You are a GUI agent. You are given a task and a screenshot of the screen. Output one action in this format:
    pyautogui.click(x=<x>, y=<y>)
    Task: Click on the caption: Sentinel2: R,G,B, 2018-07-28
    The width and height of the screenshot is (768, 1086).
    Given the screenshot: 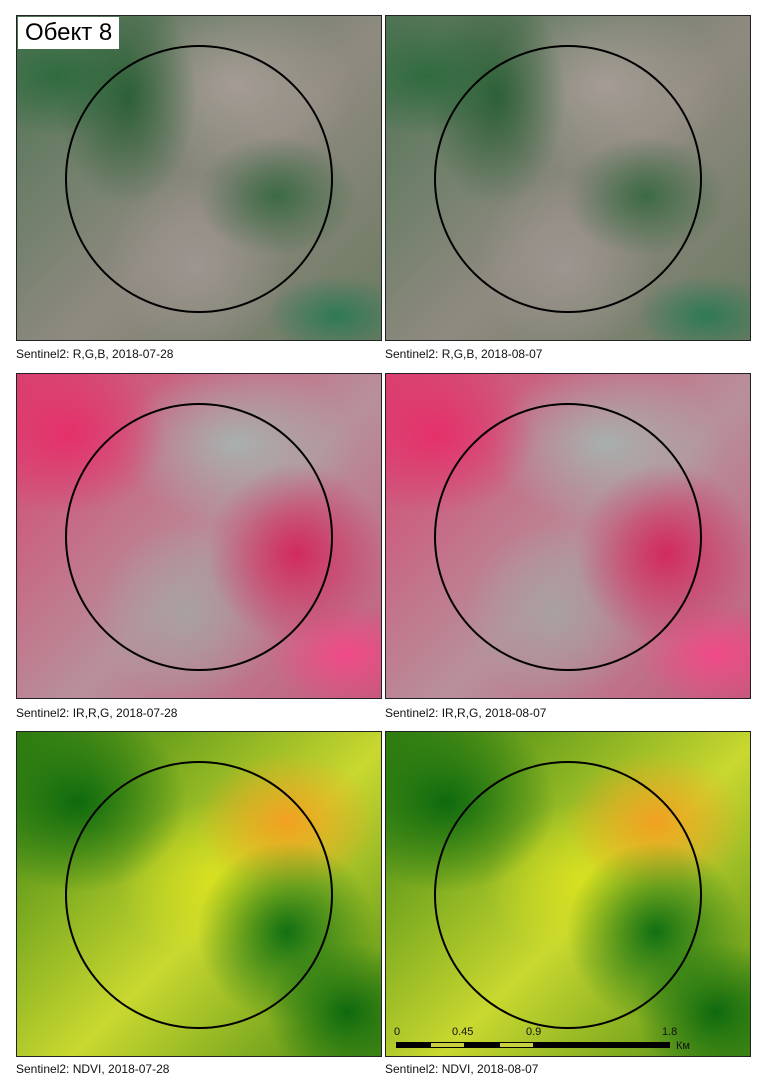 What is the action you would take?
    pyautogui.click(x=95, y=354)
    